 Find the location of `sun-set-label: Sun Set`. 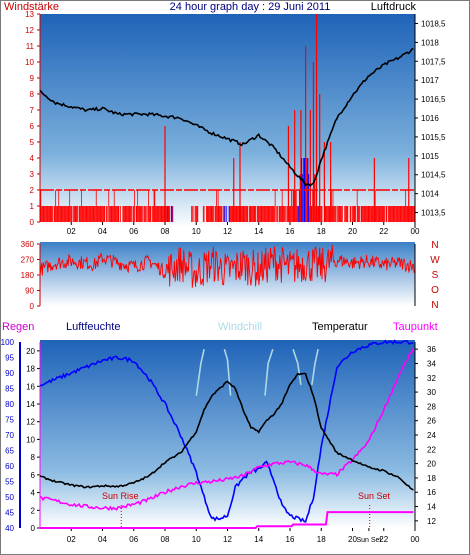

sun-set-label: Sun Set is located at coordinates (374, 496).